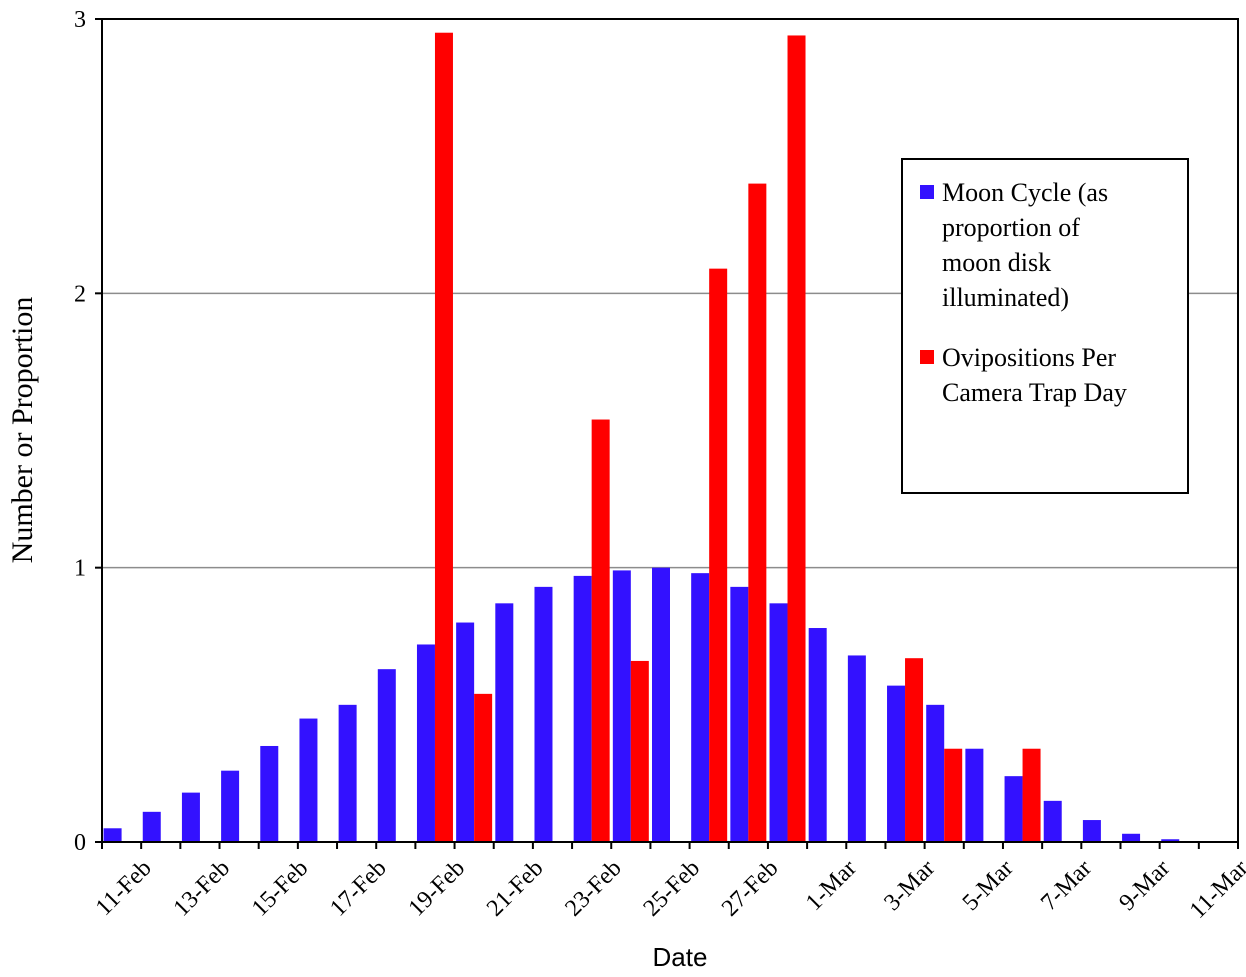  I want to click on x-tick-label-11-Mar: 11-Mar, so click(1215, 889).